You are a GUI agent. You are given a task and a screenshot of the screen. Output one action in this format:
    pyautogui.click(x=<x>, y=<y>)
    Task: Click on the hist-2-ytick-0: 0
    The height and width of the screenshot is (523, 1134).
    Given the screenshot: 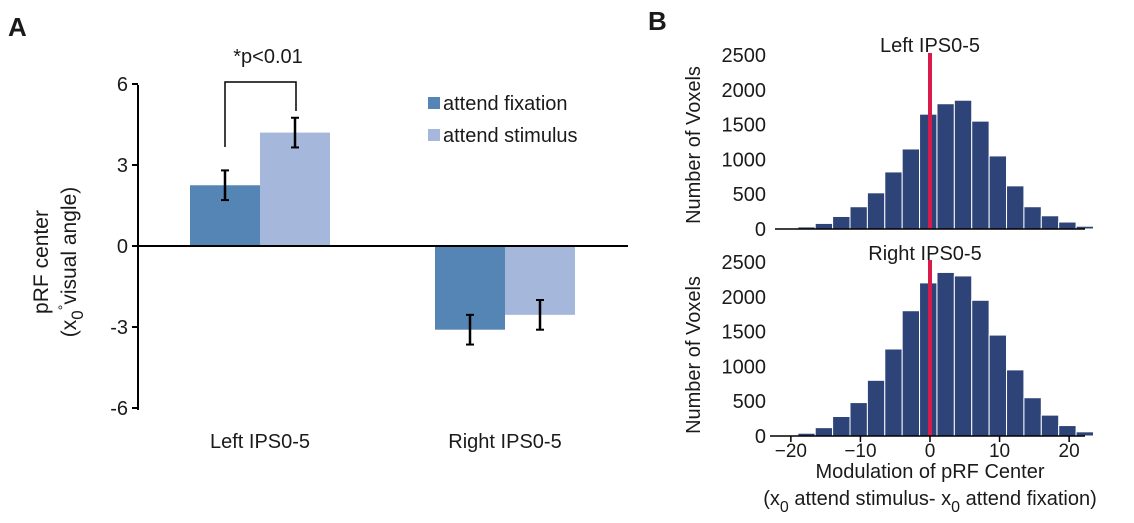 What is the action you would take?
    pyautogui.click(x=760, y=437)
    